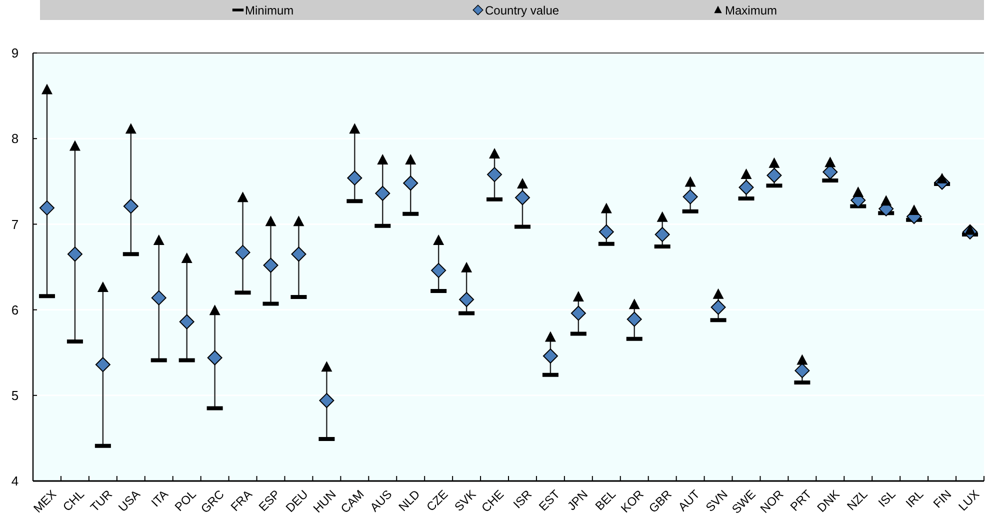 Image resolution: width=986 pixels, height=525 pixels. What do you see at coordinates (102, 500) in the screenshot?
I see `x-tick-label: TUR` at bounding box center [102, 500].